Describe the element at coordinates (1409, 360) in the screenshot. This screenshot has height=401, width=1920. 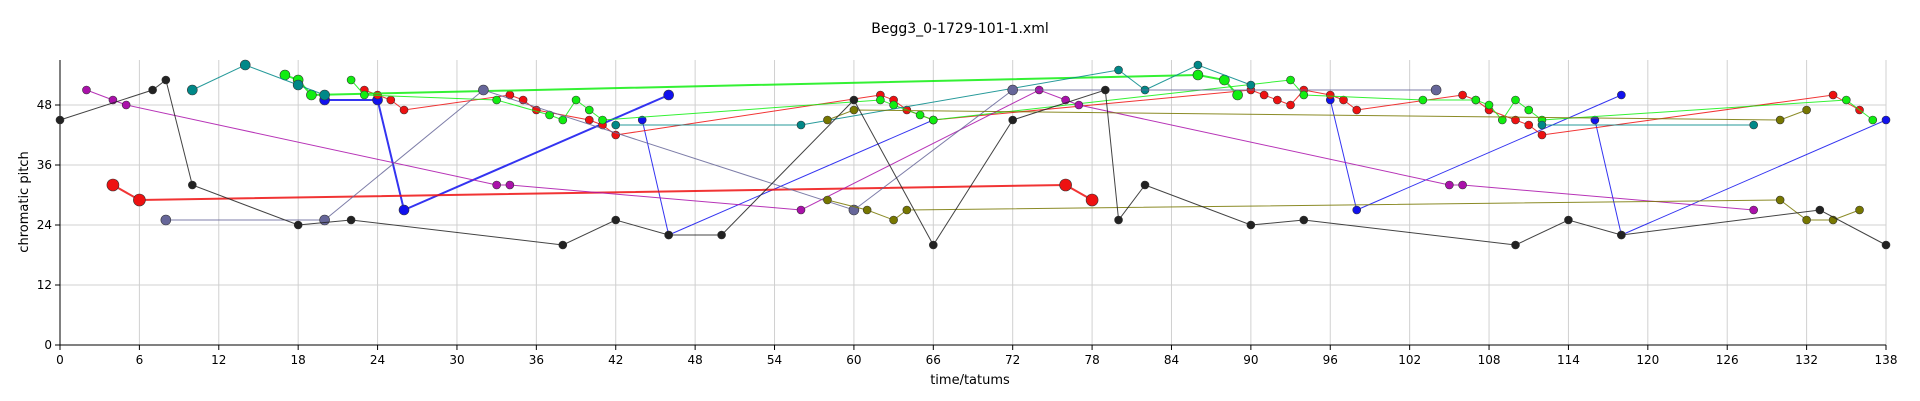
I see `x-tick-label: 102` at that location.